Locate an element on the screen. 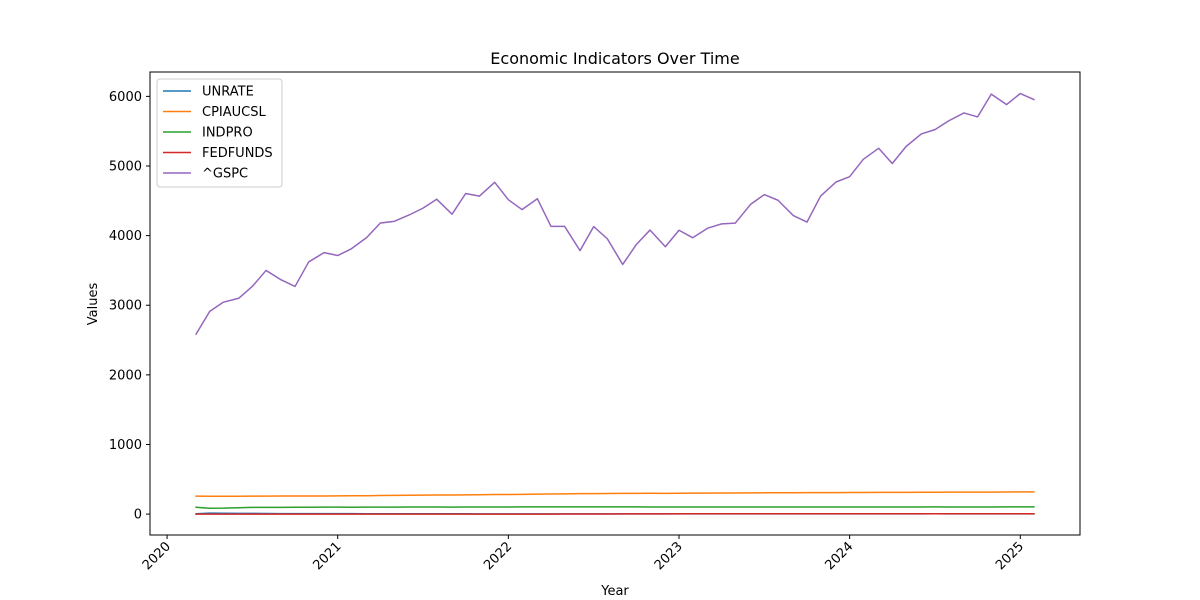 This screenshot has height=600, width=1200. x-axis-label: Year is located at coordinates (614, 591).